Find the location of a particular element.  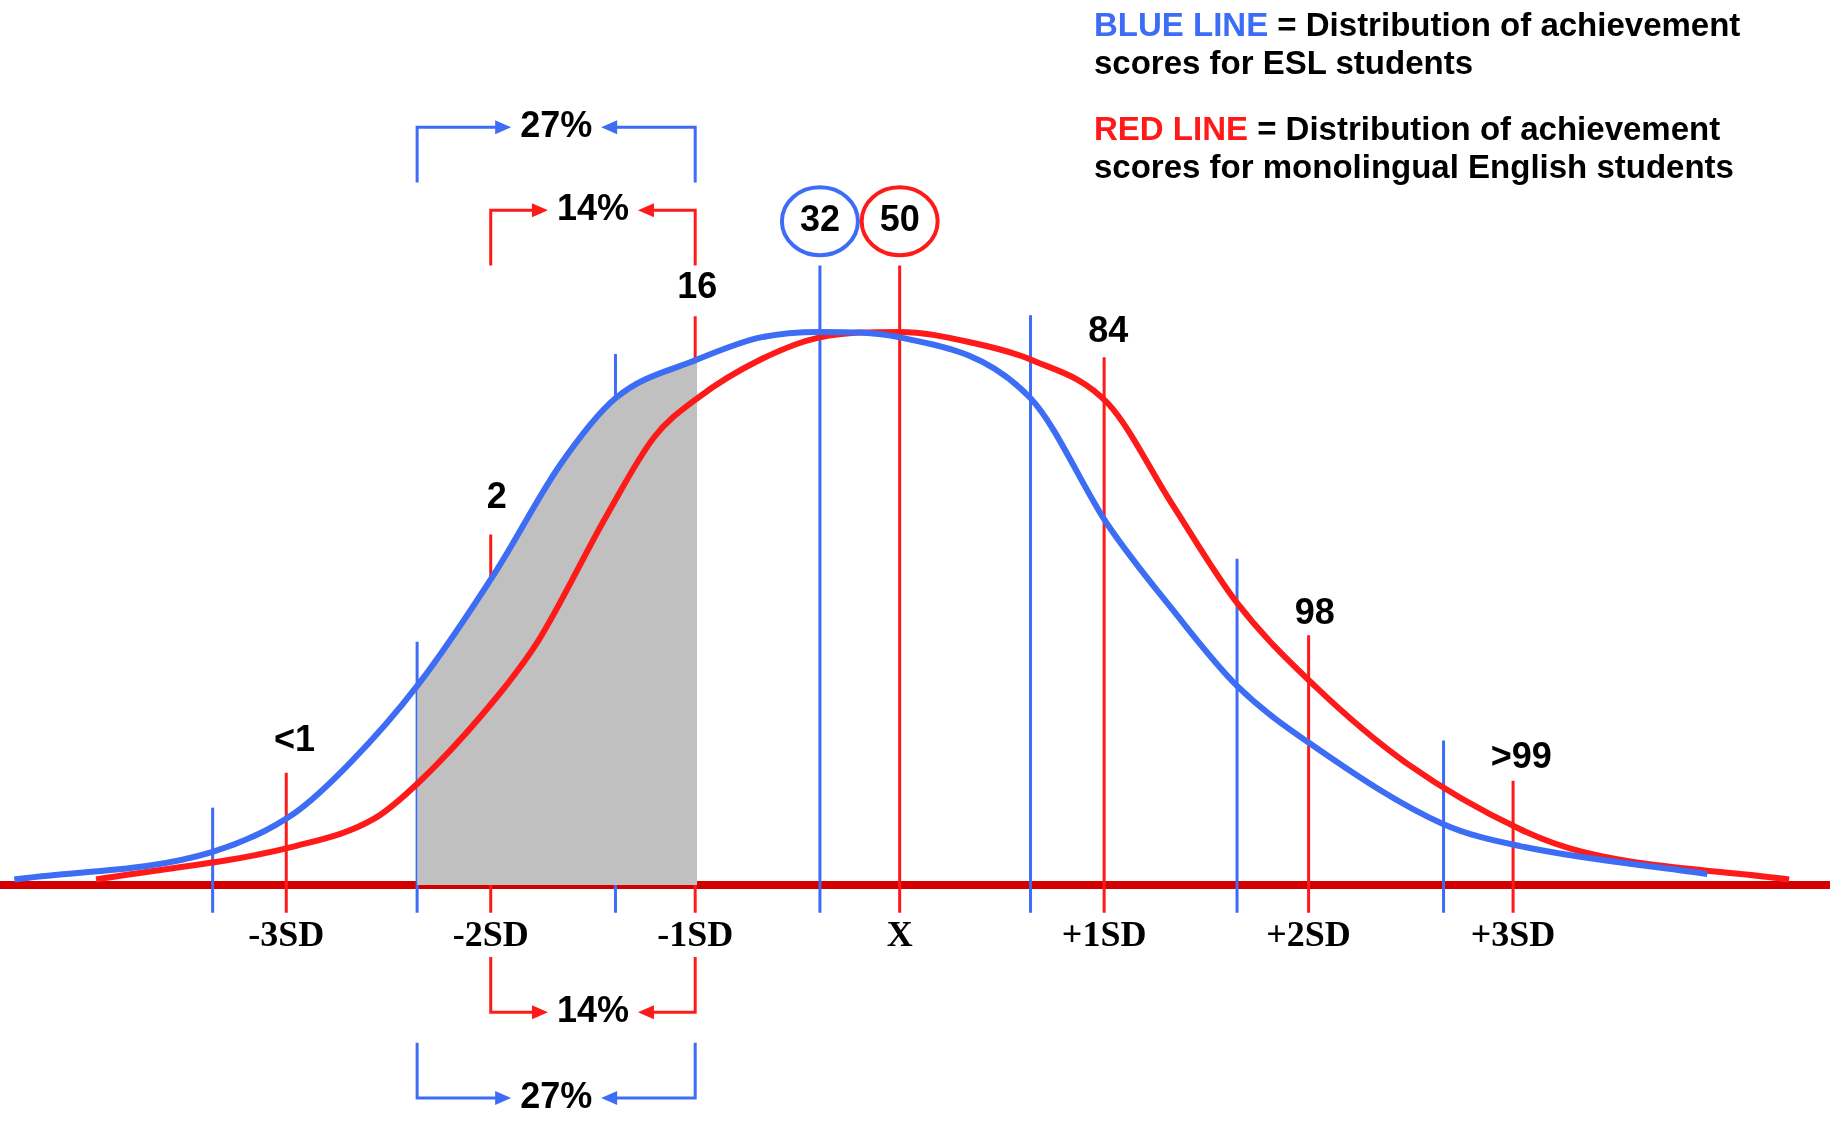

annotation: 84 is located at coordinates (1108, 329).